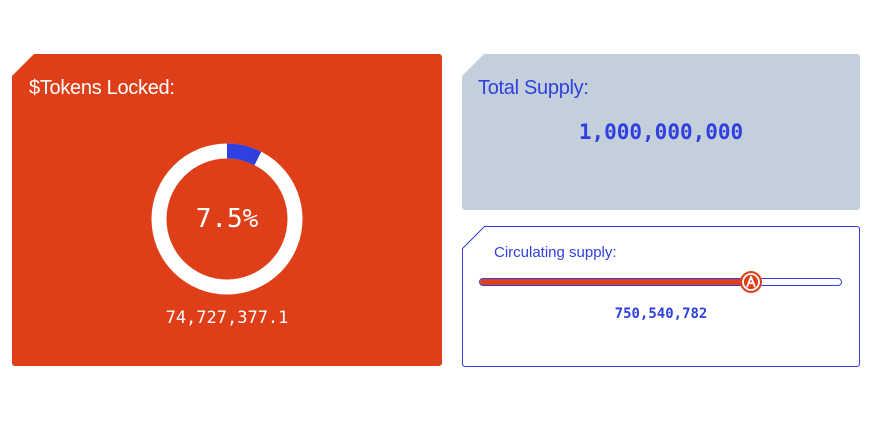  I want to click on locked-percent: 7.5%, so click(227, 219).